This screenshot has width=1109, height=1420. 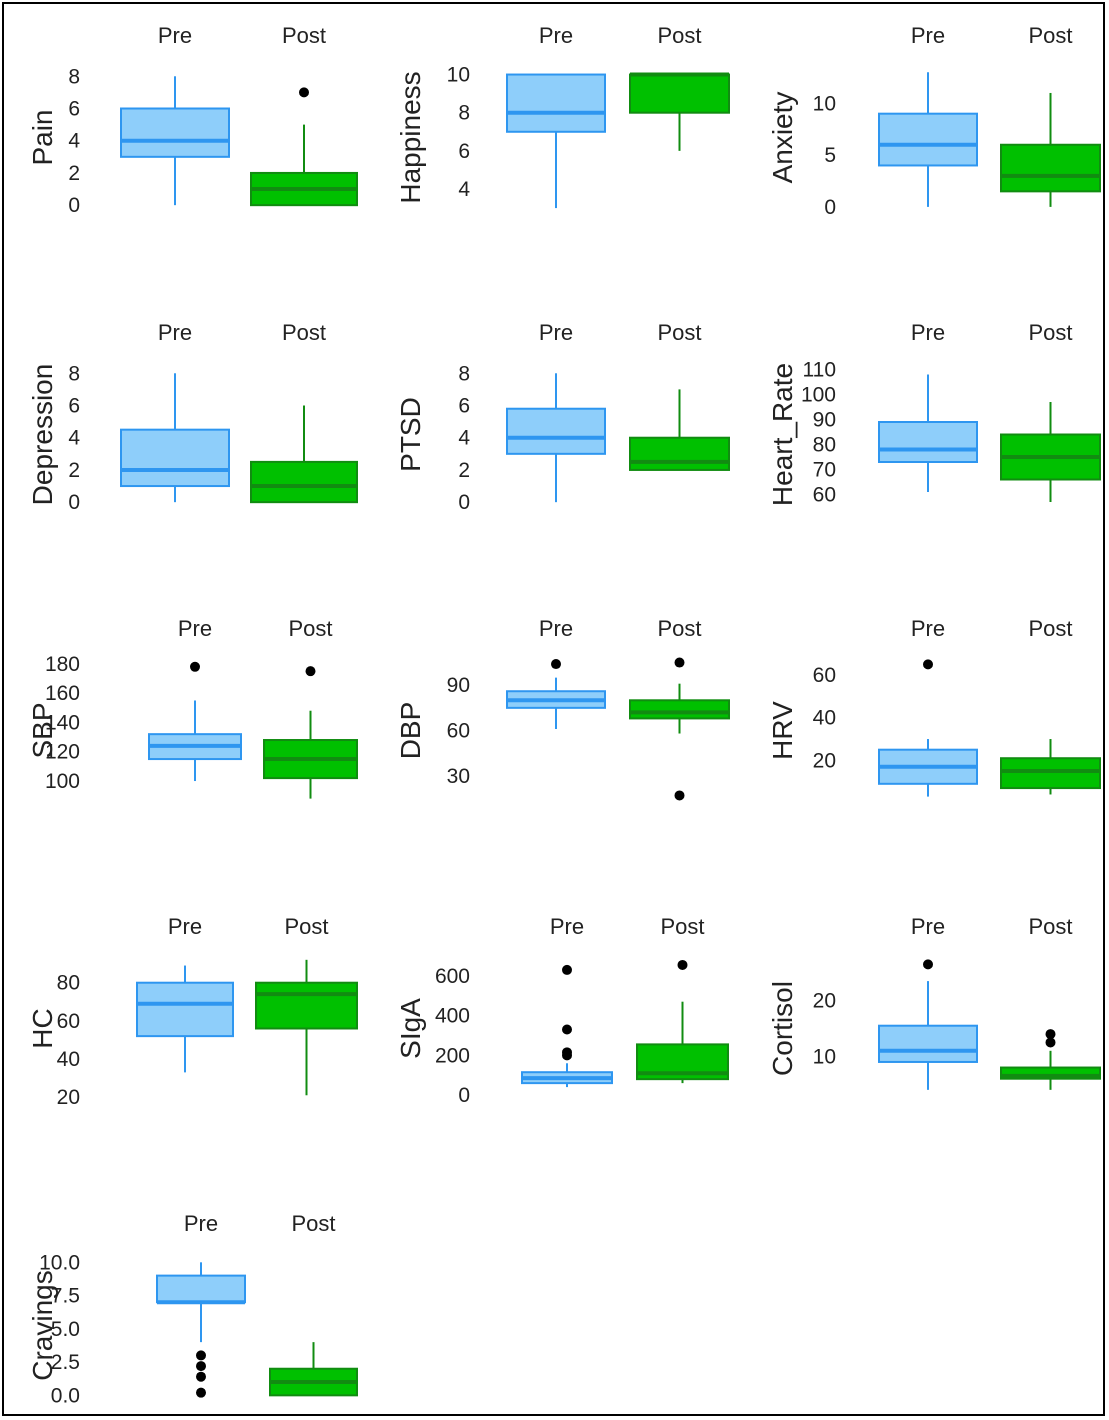 What do you see at coordinates (192, 120) in the screenshot?
I see `panel-pain: Pain 0 2 4 6 8 Pre Post` at bounding box center [192, 120].